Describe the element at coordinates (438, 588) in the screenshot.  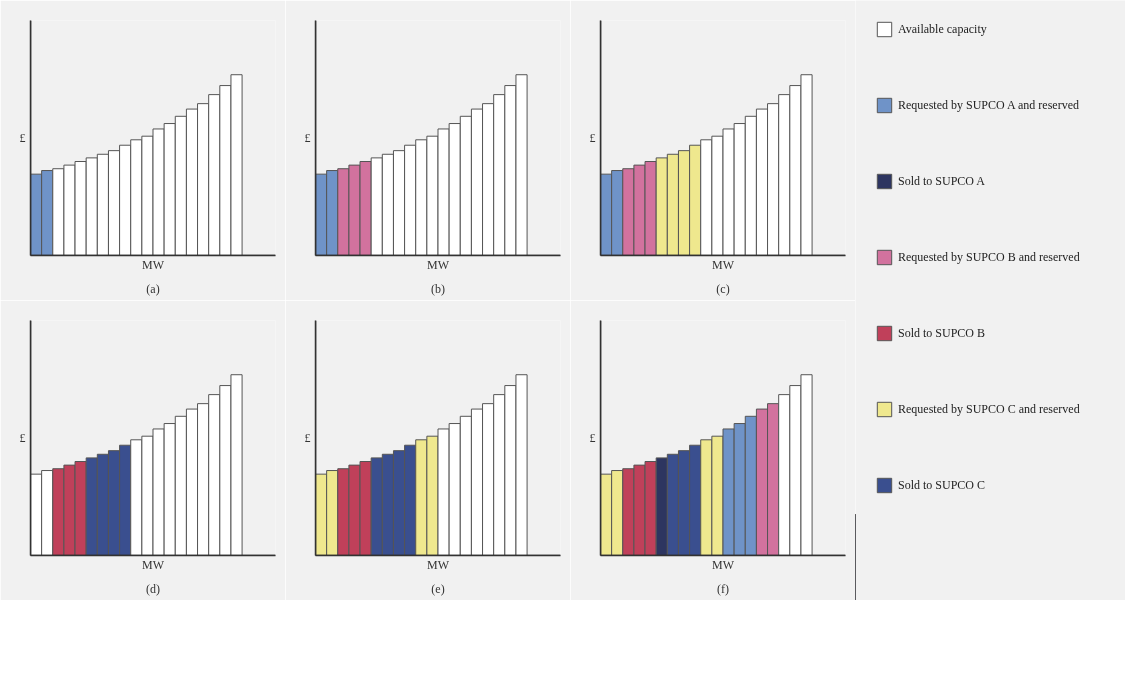
I see `text: (e)` at that location.